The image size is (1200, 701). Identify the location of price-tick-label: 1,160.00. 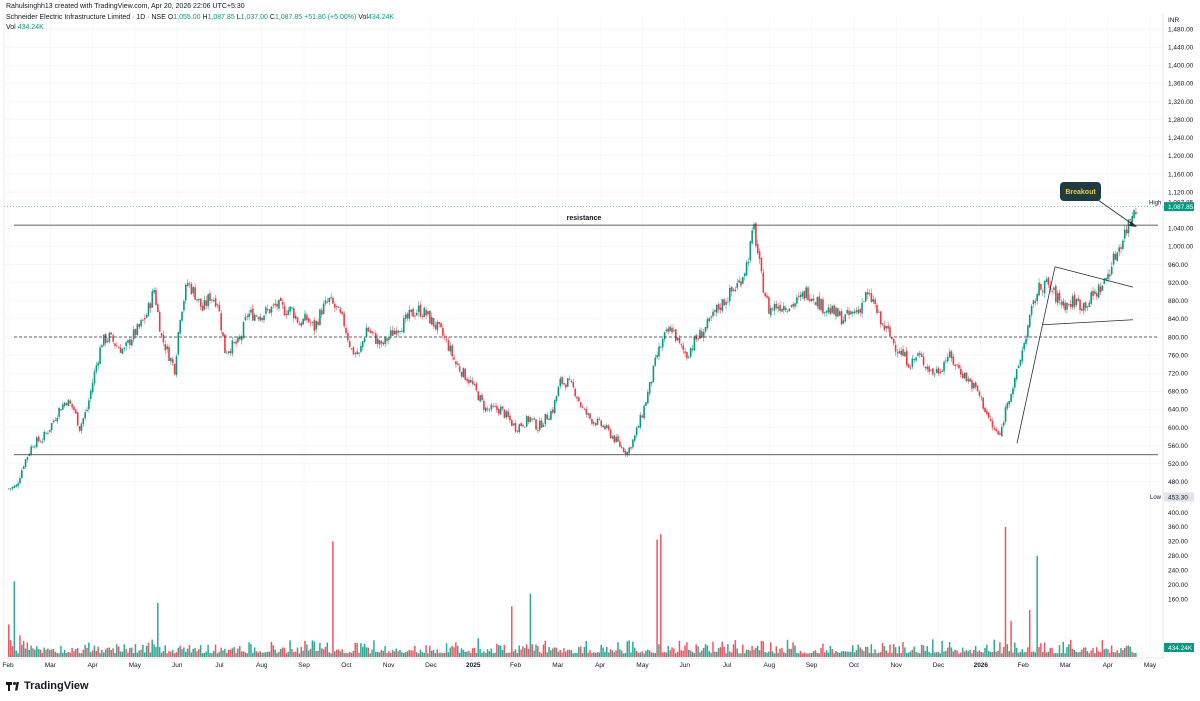
(1181, 174).